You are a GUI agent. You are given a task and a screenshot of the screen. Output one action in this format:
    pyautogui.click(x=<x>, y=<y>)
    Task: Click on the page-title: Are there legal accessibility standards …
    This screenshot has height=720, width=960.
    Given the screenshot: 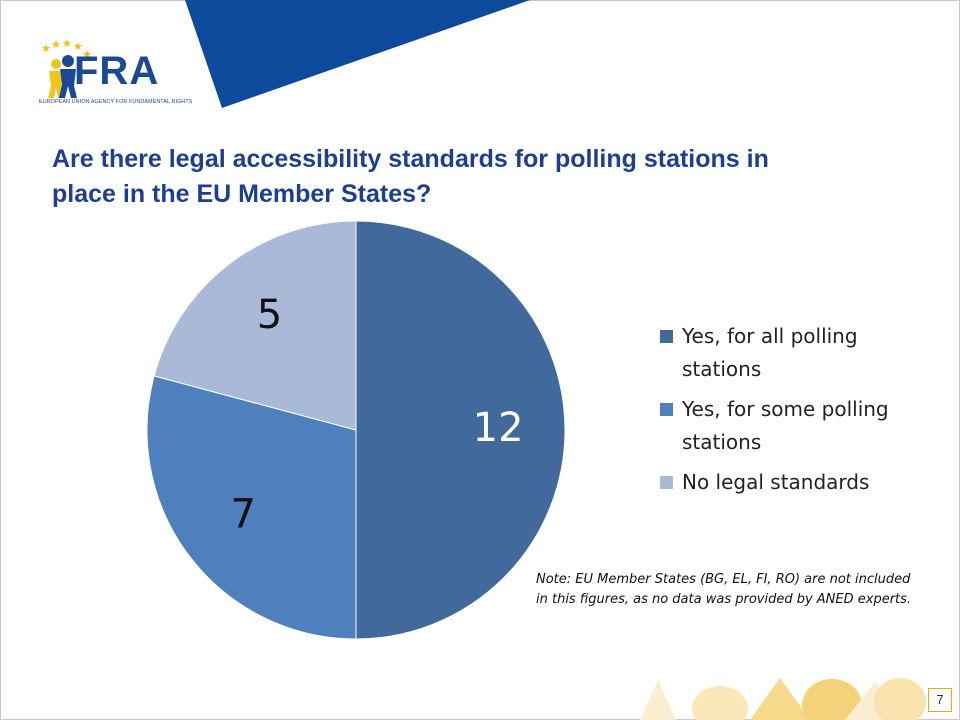 What is the action you would take?
    pyautogui.click(x=410, y=176)
    